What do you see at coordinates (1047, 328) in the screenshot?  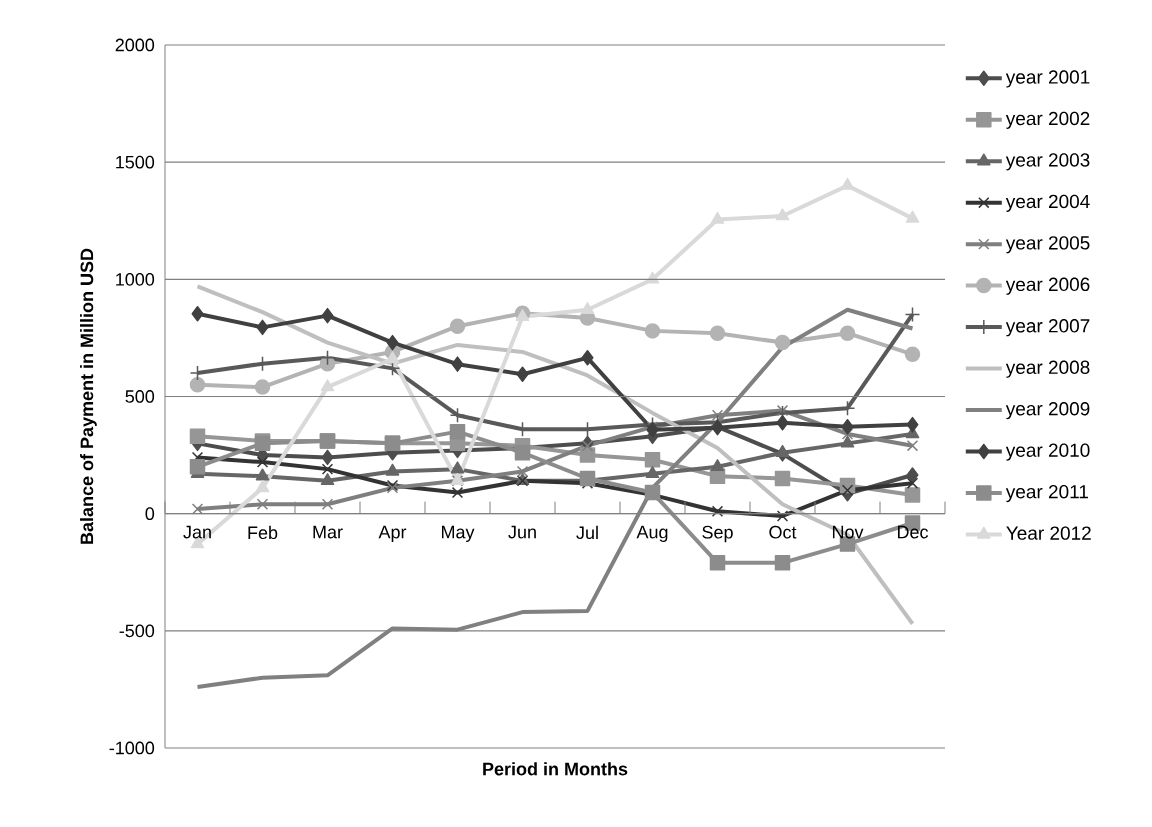 I see `legend-label: year 2007` at bounding box center [1047, 328].